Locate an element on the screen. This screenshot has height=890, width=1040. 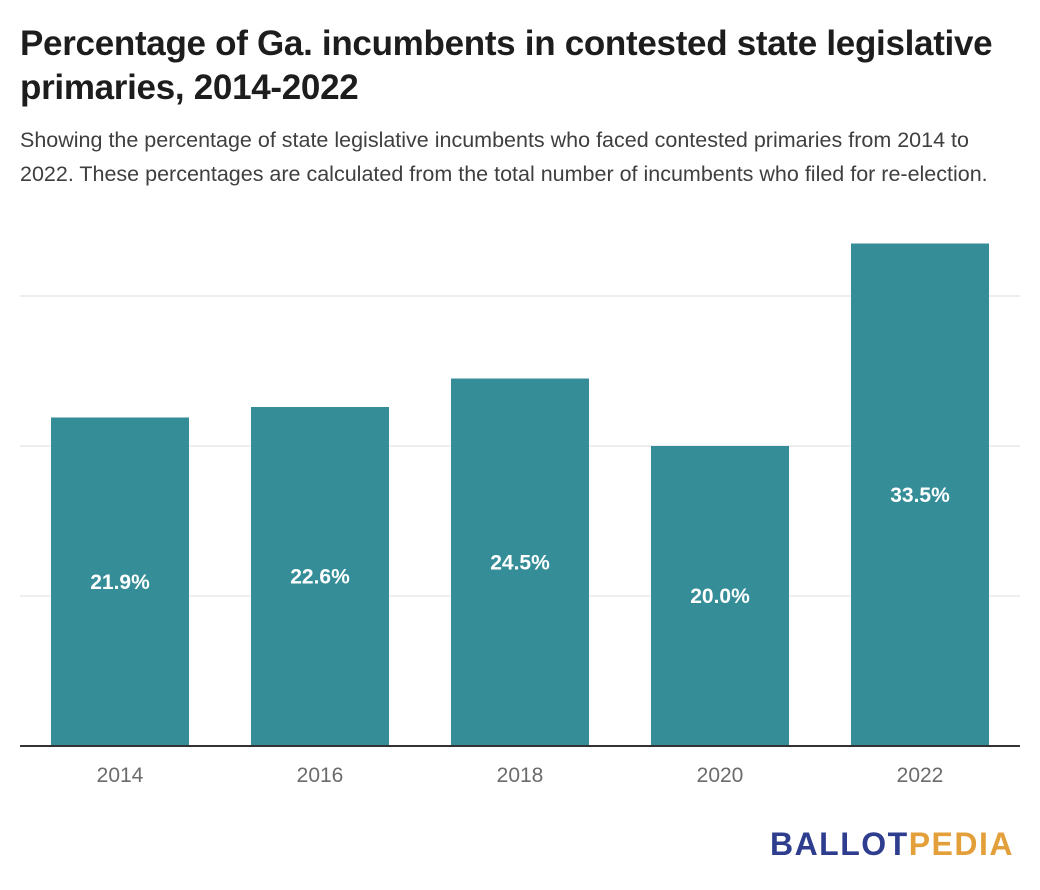
bar-2022 is located at coordinates (920, 494).